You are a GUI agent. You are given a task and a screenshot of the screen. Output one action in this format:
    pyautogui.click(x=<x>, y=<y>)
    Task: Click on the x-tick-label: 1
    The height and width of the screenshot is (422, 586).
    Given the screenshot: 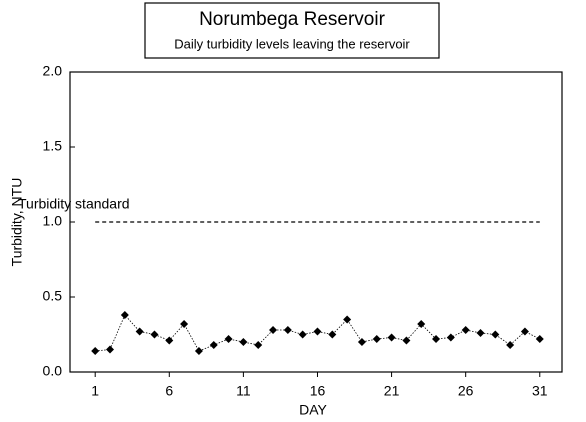 What is the action you would take?
    pyautogui.click(x=95, y=391)
    